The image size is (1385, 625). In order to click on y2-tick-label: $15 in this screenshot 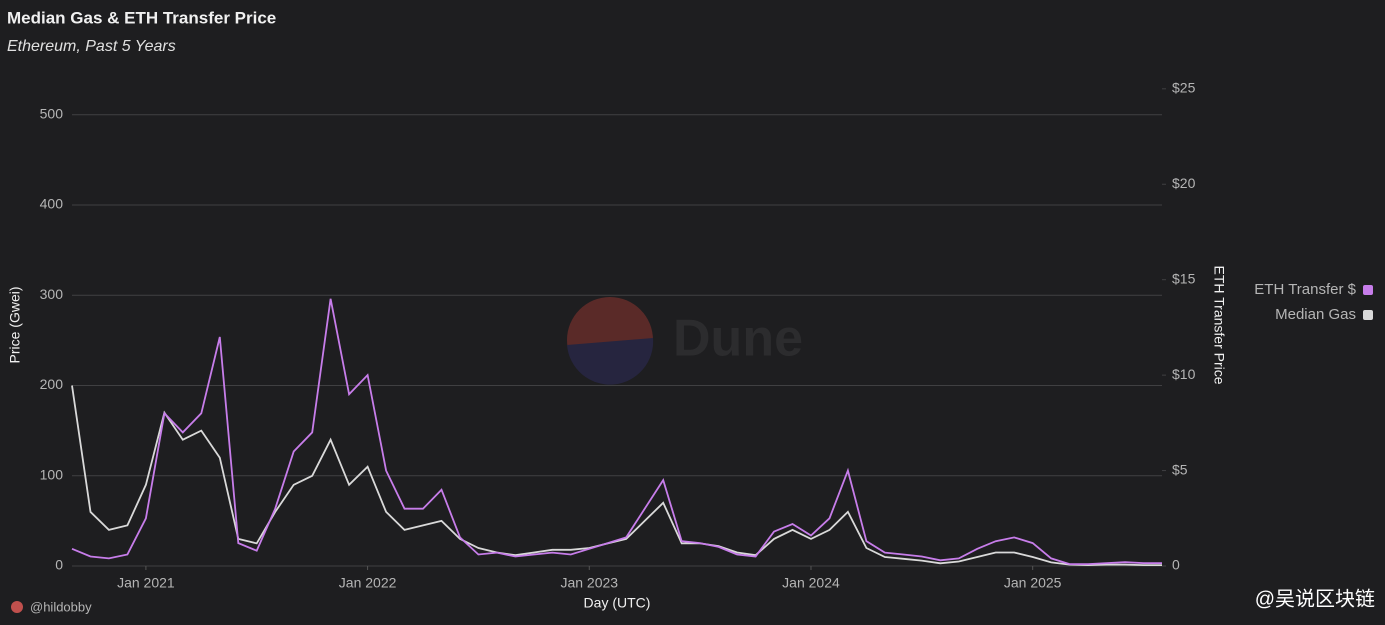, I will do `click(1184, 278)`.